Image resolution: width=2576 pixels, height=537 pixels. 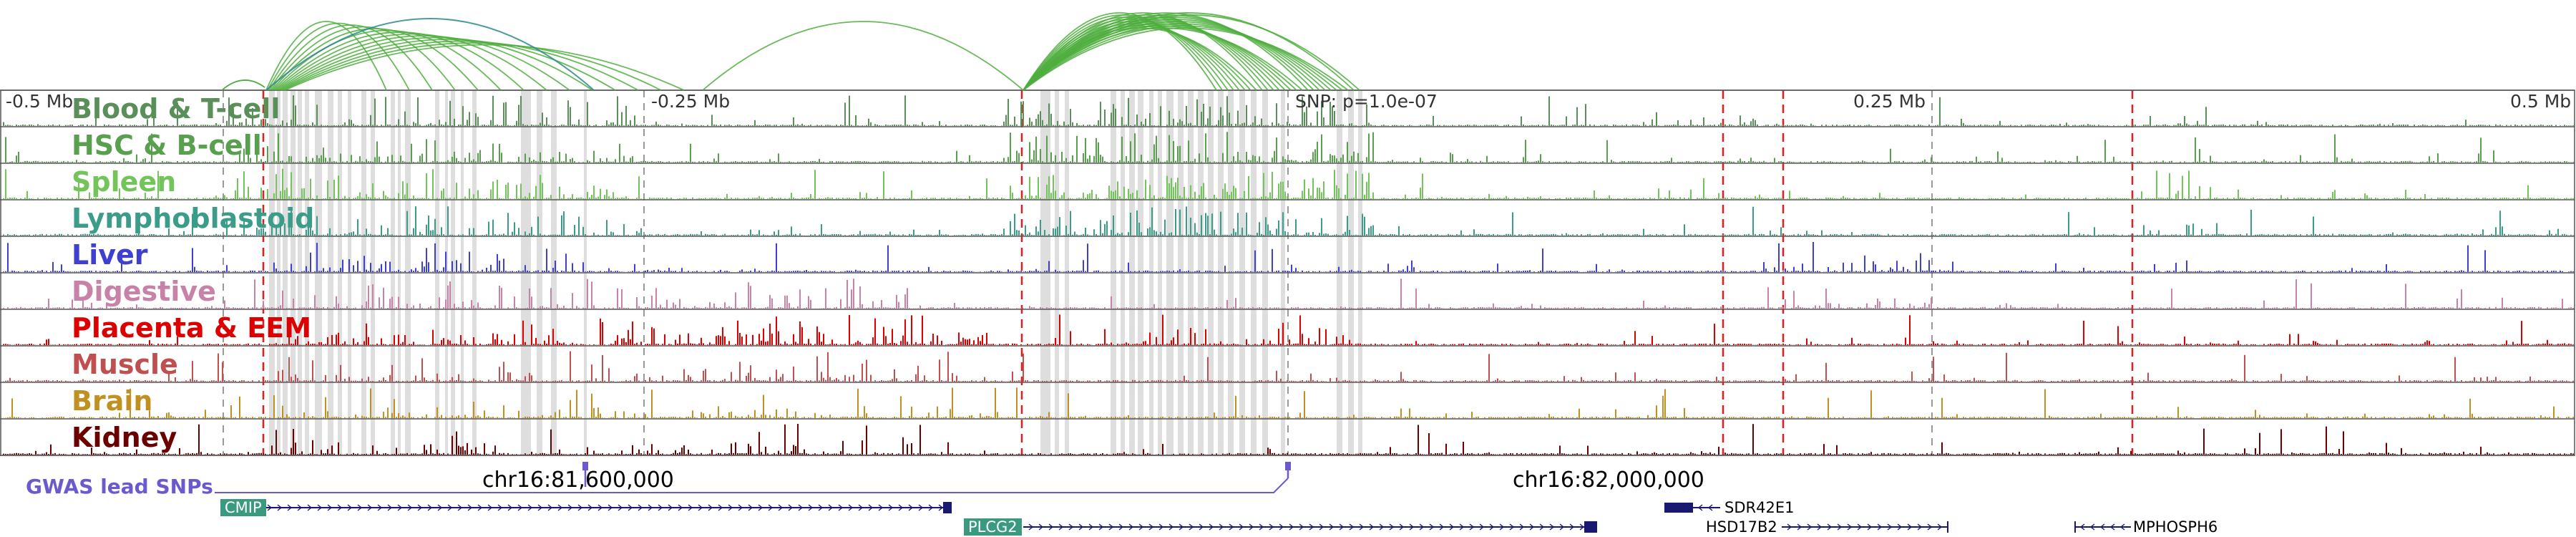 I want to click on axis-tick-minus-0-5mb: -0.5 Mb, so click(x=40, y=101).